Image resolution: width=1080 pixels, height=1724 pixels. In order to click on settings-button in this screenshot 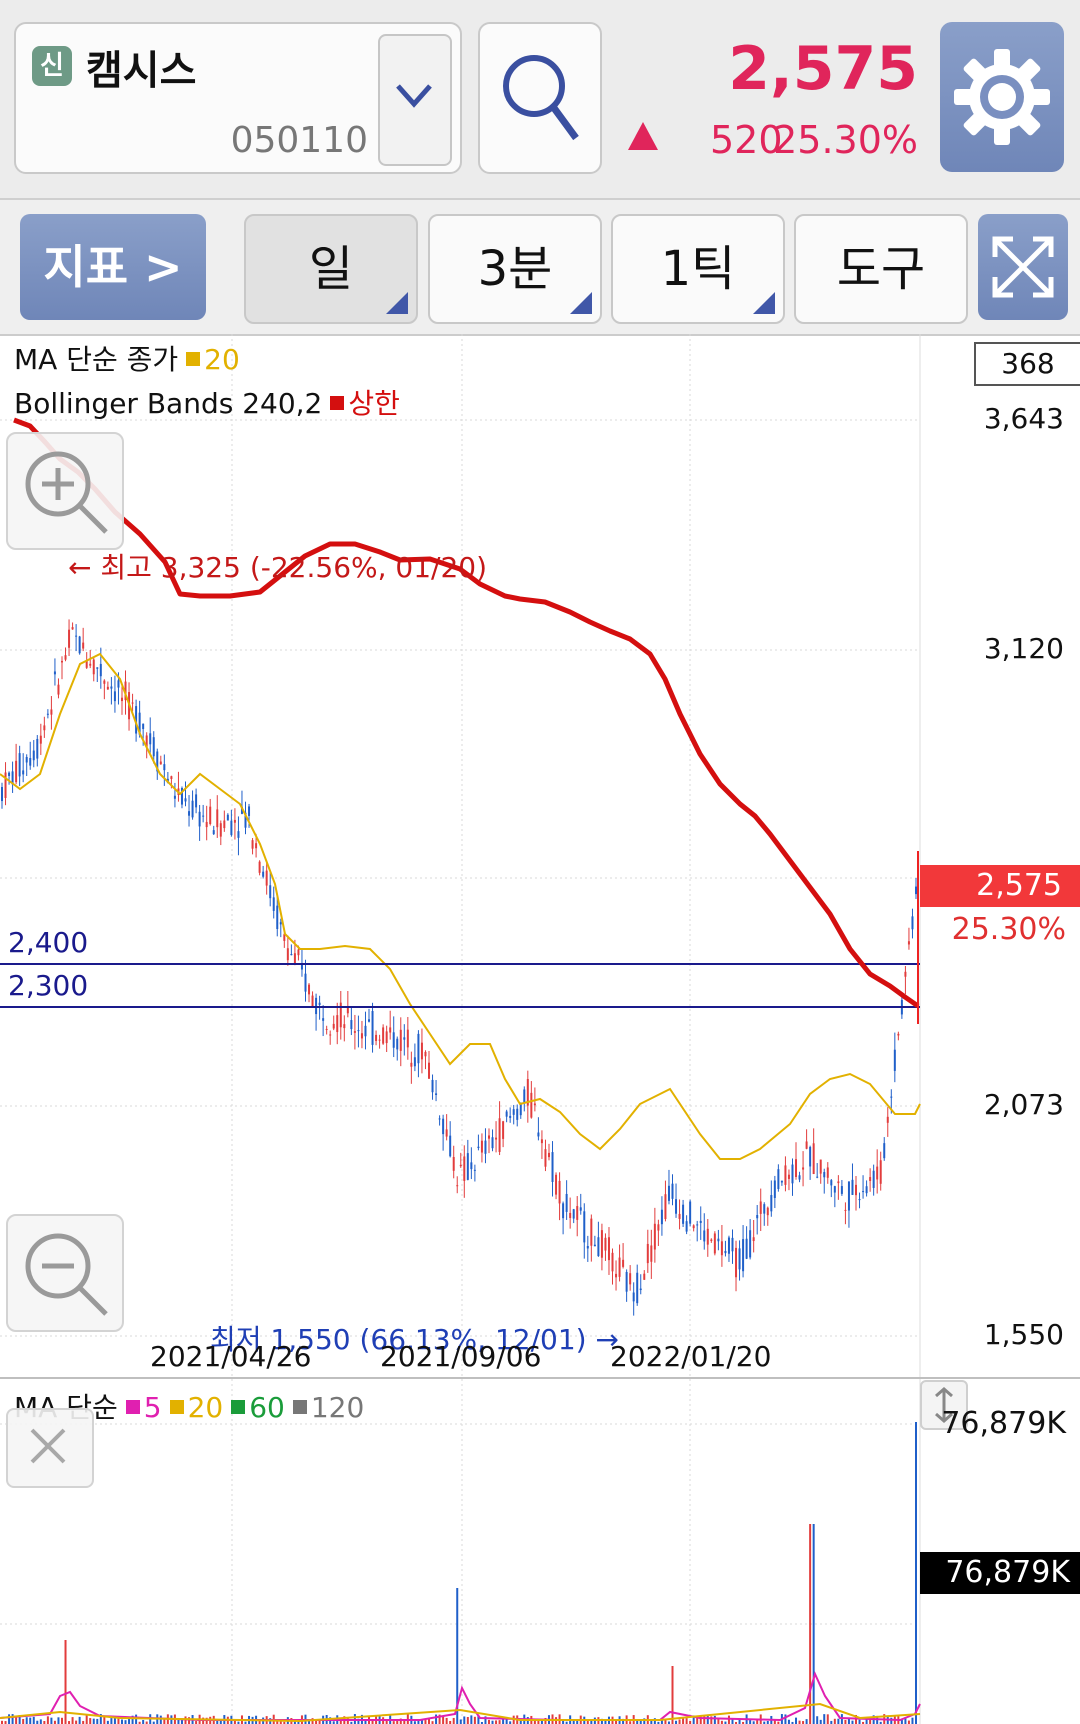, I will do `click(1002, 97)`.